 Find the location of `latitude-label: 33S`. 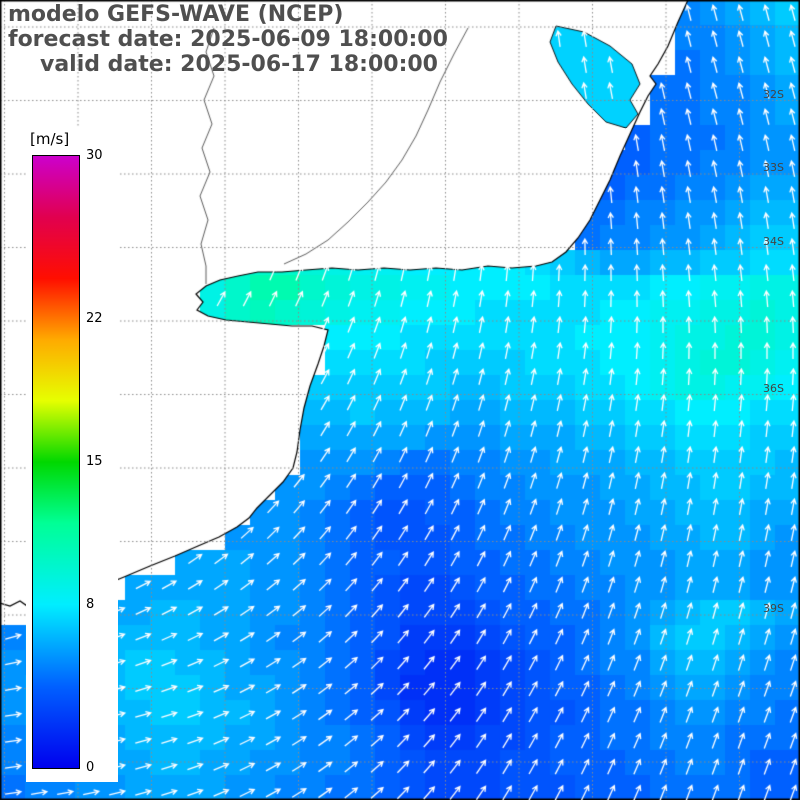

latitude-label: 33S is located at coordinates (773, 167).